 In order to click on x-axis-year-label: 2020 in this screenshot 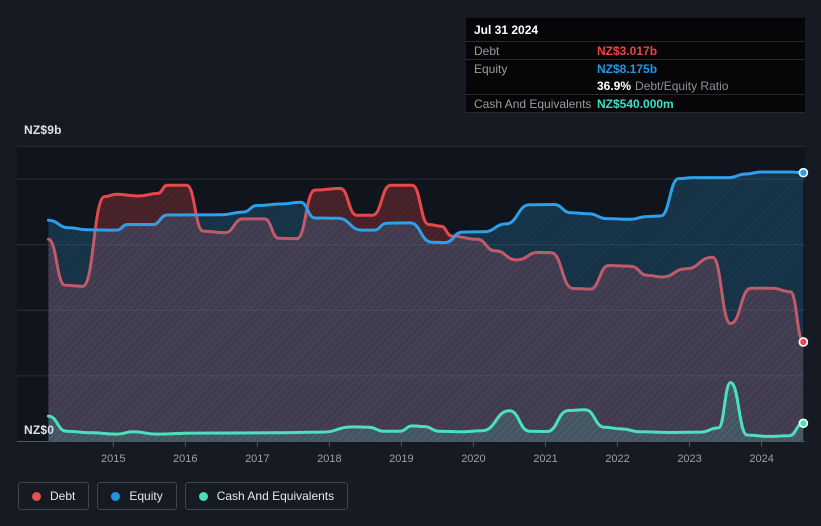, I will do `click(473, 459)`.